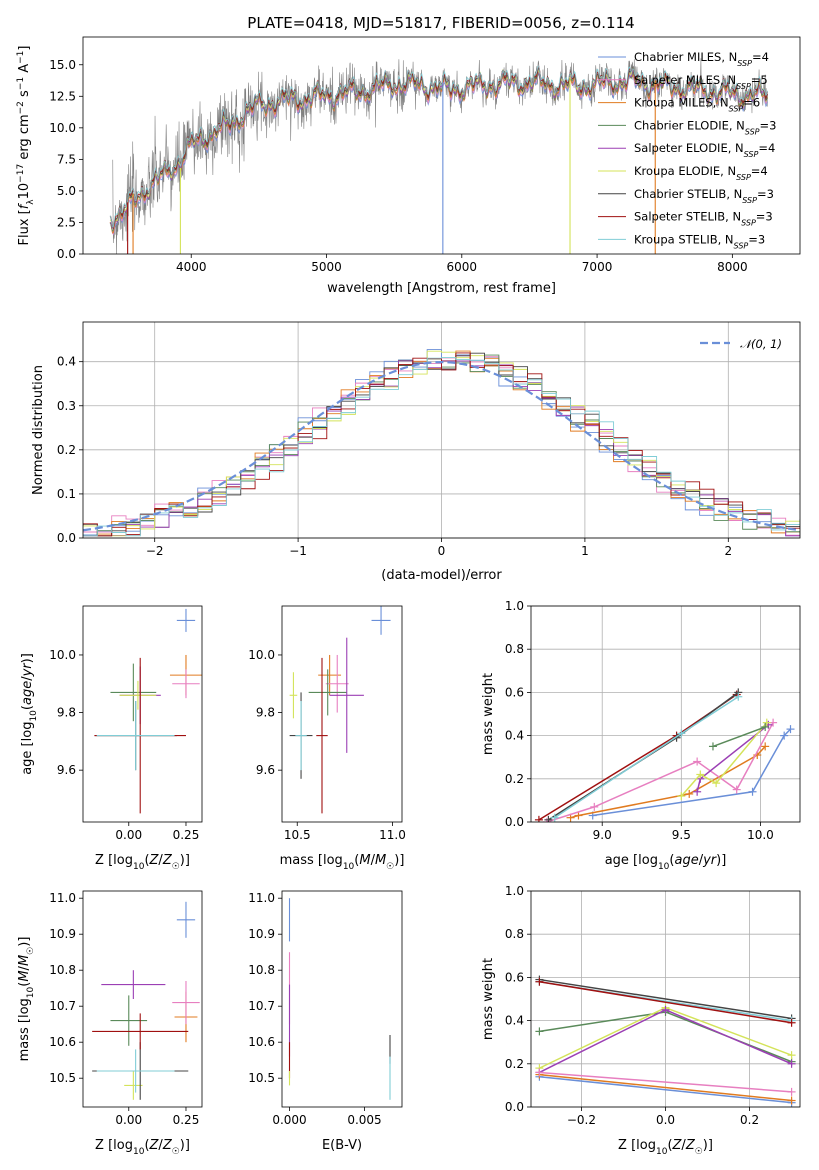  What do you see at coordinates (728, 551) in the screenshot?
I see `x-tick-label: 2` at bounding box center [728, 551].